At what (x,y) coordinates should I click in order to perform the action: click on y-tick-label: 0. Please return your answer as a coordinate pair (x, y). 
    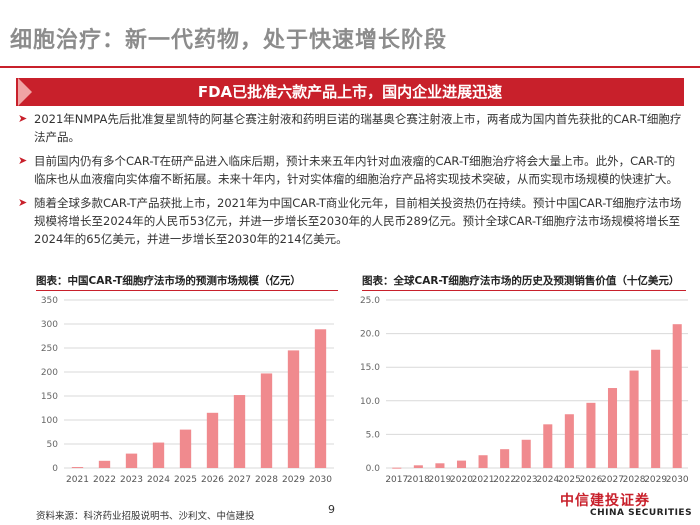
    Looking at the image, I should click on (55, 469).